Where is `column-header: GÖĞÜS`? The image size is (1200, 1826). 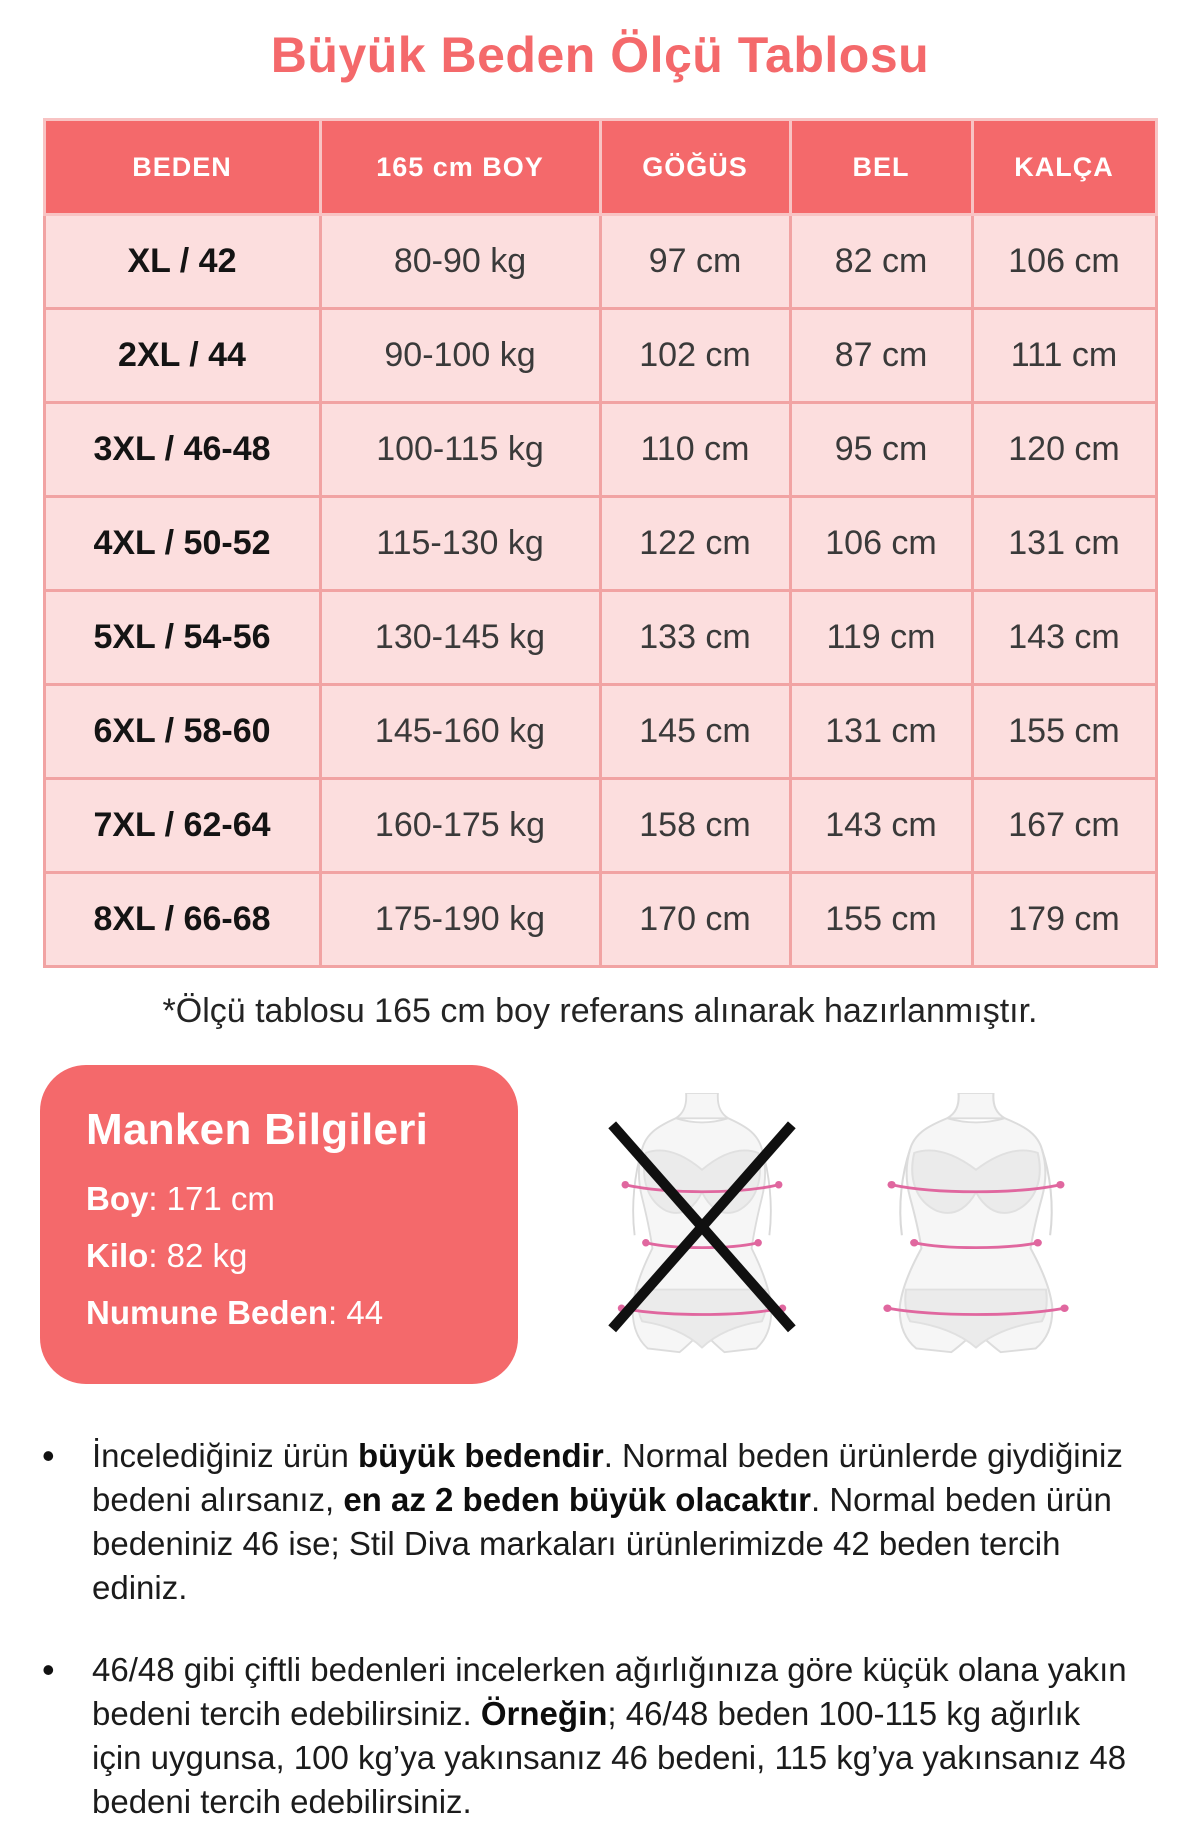 column-header: GÖĞÜS is located at coordinates (695, 167).